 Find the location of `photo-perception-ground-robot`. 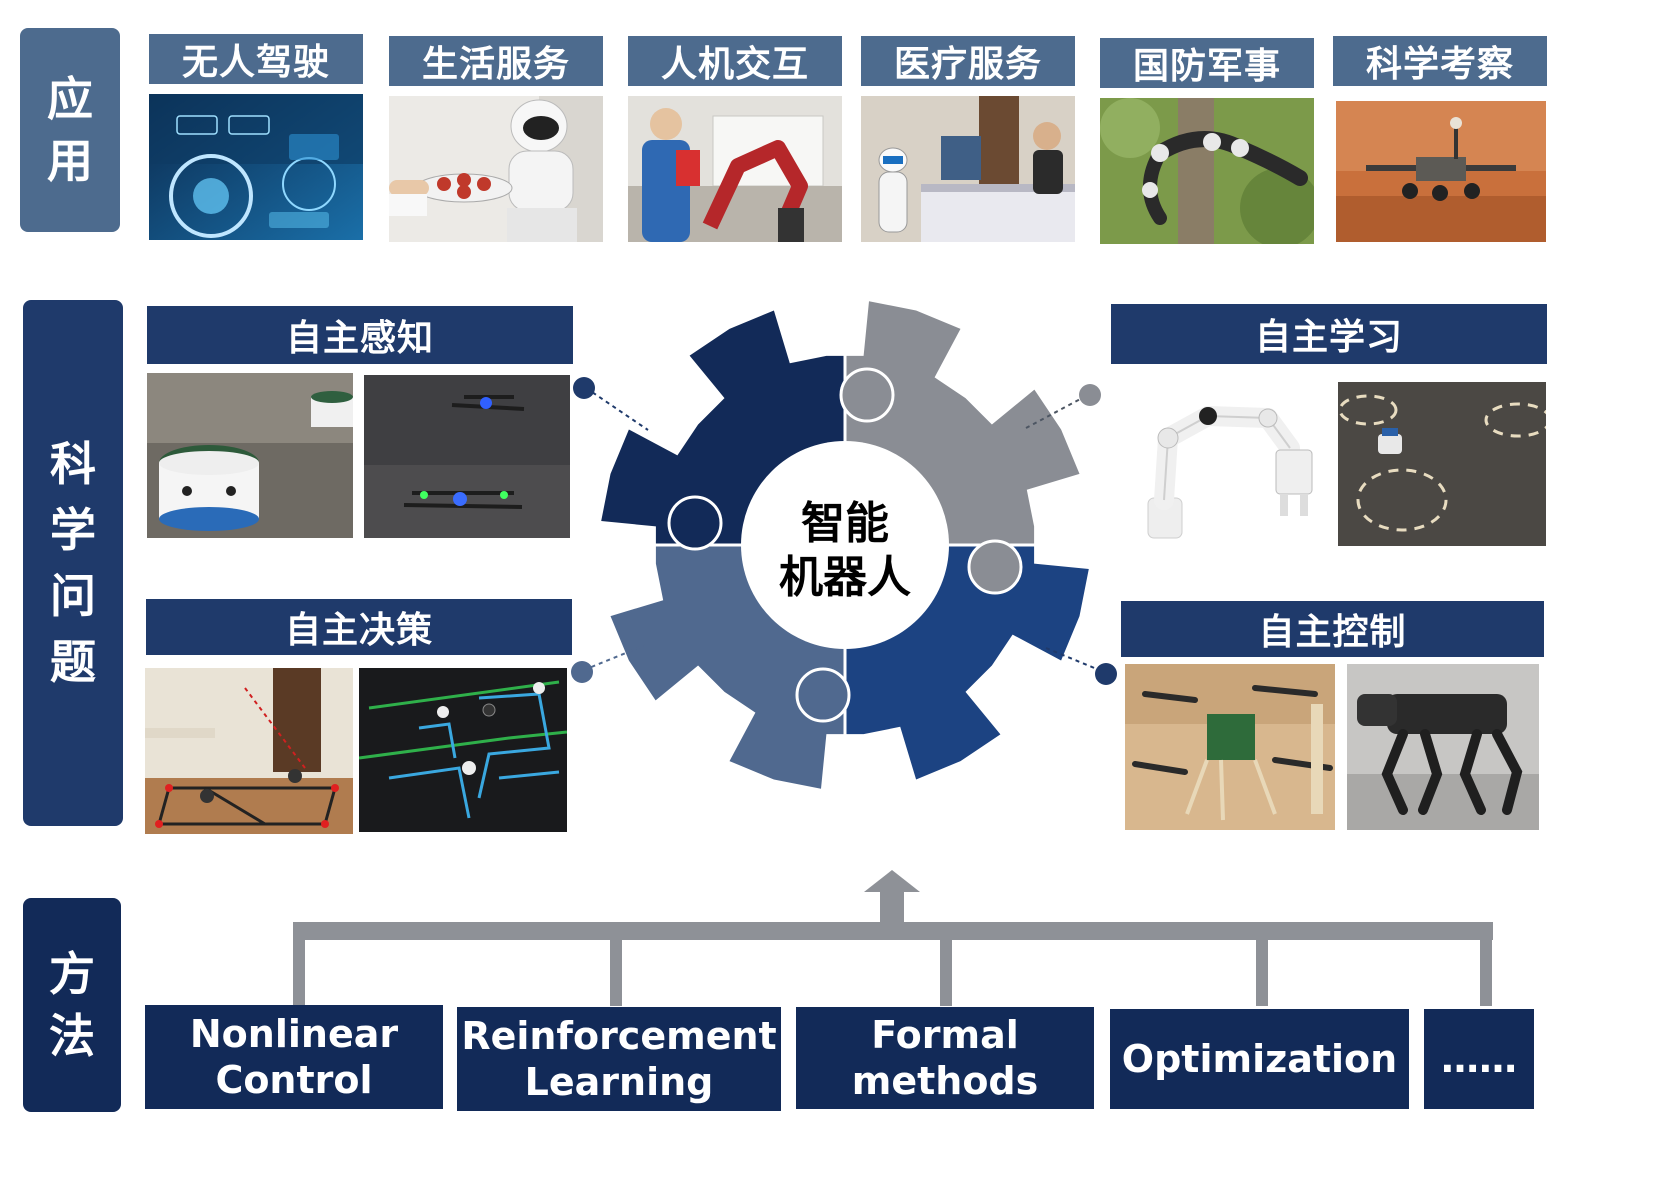

photo-perception-ground-robot is located at coordinates (250, 455).